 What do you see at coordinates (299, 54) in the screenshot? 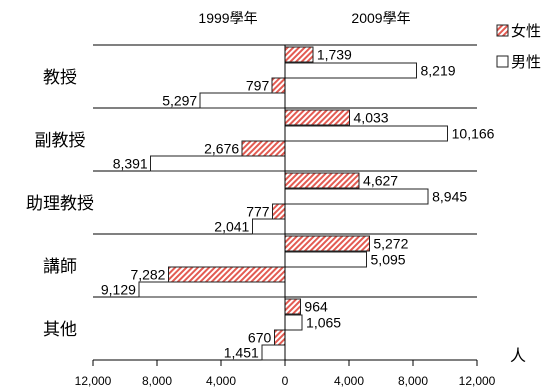
I see `bar-2009-female-professor` at bounding box center [299, 54].